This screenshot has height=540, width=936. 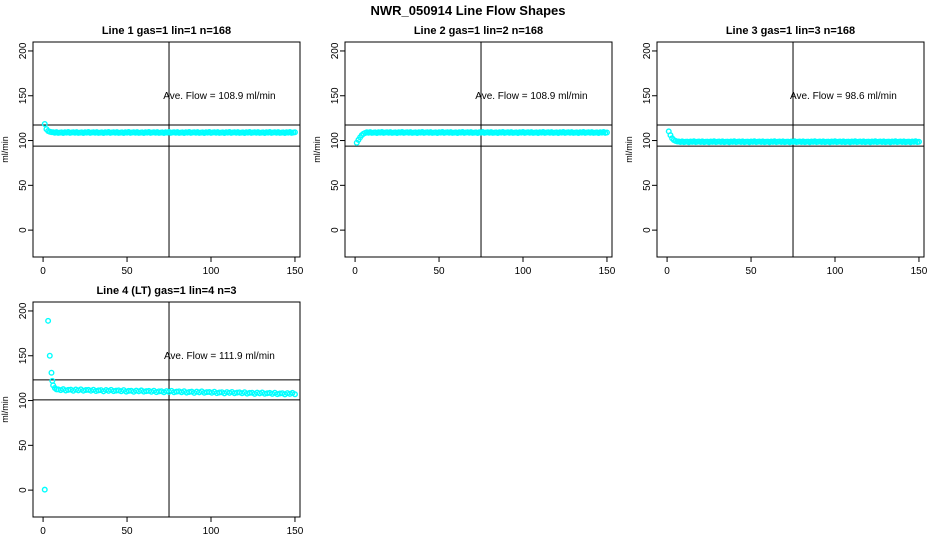 What do you see at coordinates (166, 31) in the screenshot?
I see `panel-title: Line 1 gas=1 lin=1 n=168` at bounding box center [166, 31].